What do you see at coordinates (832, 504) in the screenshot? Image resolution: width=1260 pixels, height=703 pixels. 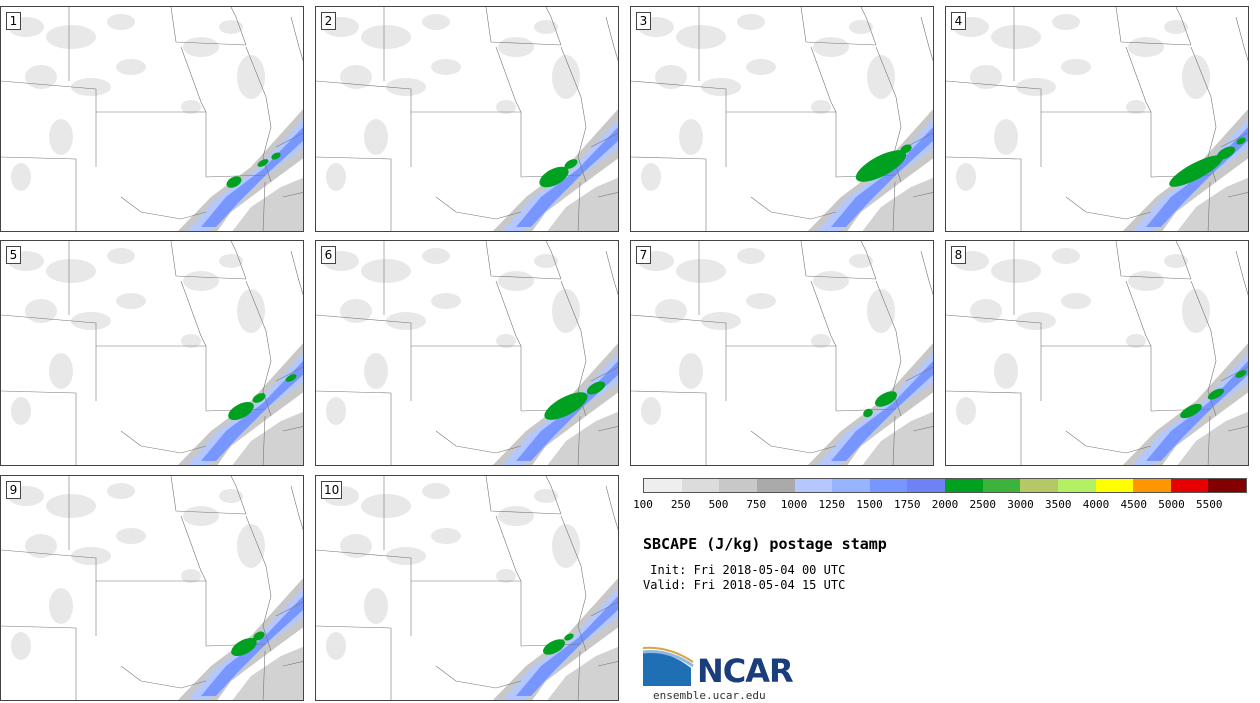 I see `colorbar-tick-label: 1250` at bounding box center [832, 504].